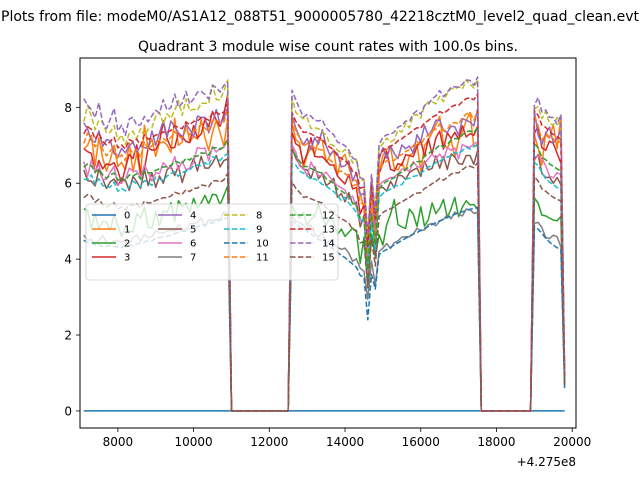 The image size is (640, 480). Describe the element at coordinates (421, 442) in the screenshot. I see `x-tick-label: 16000` at that location.